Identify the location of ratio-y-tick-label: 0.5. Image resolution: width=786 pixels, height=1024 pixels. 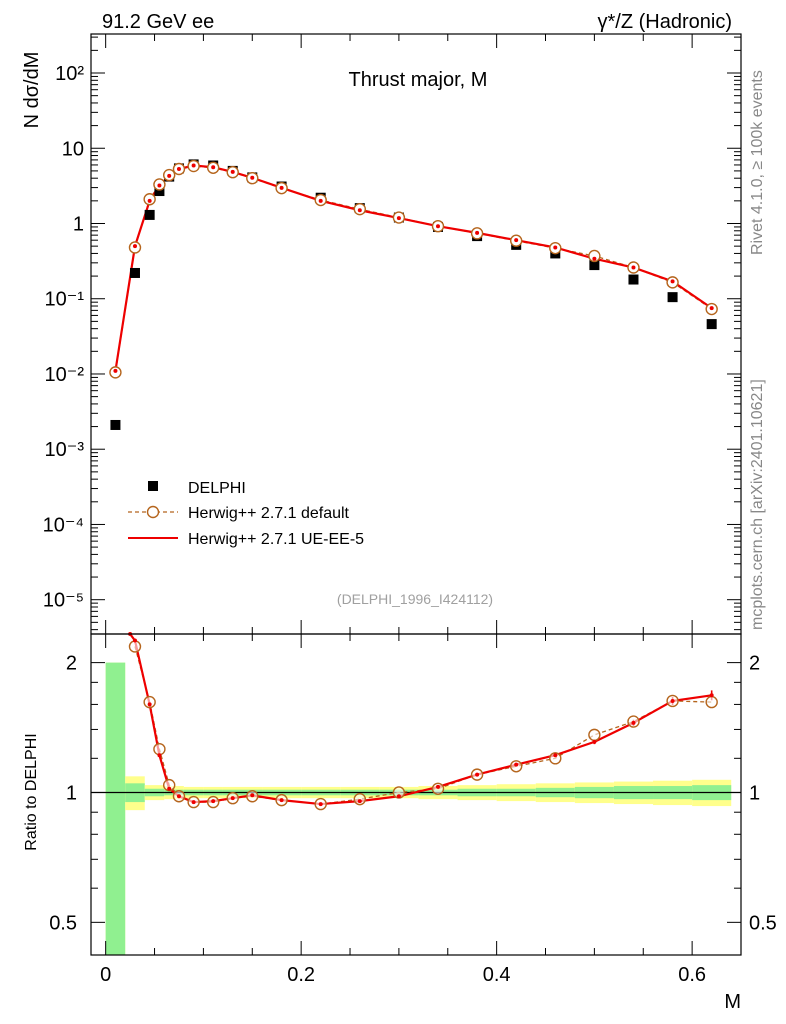
(63, 923).